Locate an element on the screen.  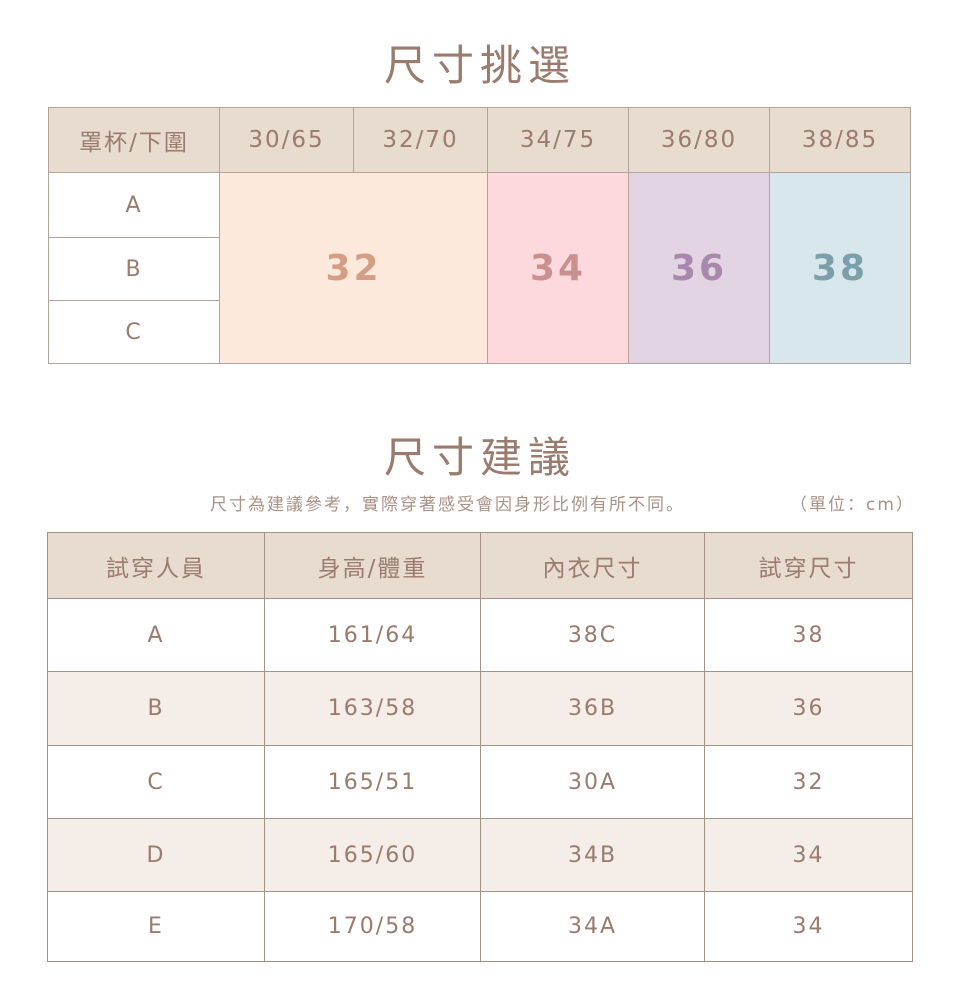
cell-tester: A is located at coordinates (156, 635).